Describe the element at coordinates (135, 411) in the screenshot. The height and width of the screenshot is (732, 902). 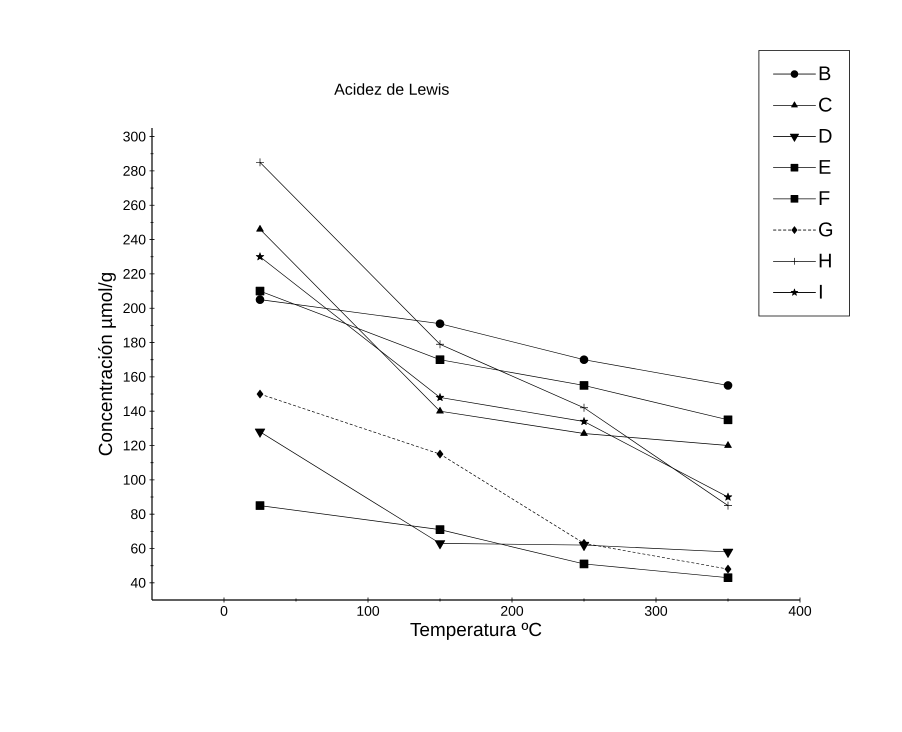
I see `y-tick-label: 140` at that location.